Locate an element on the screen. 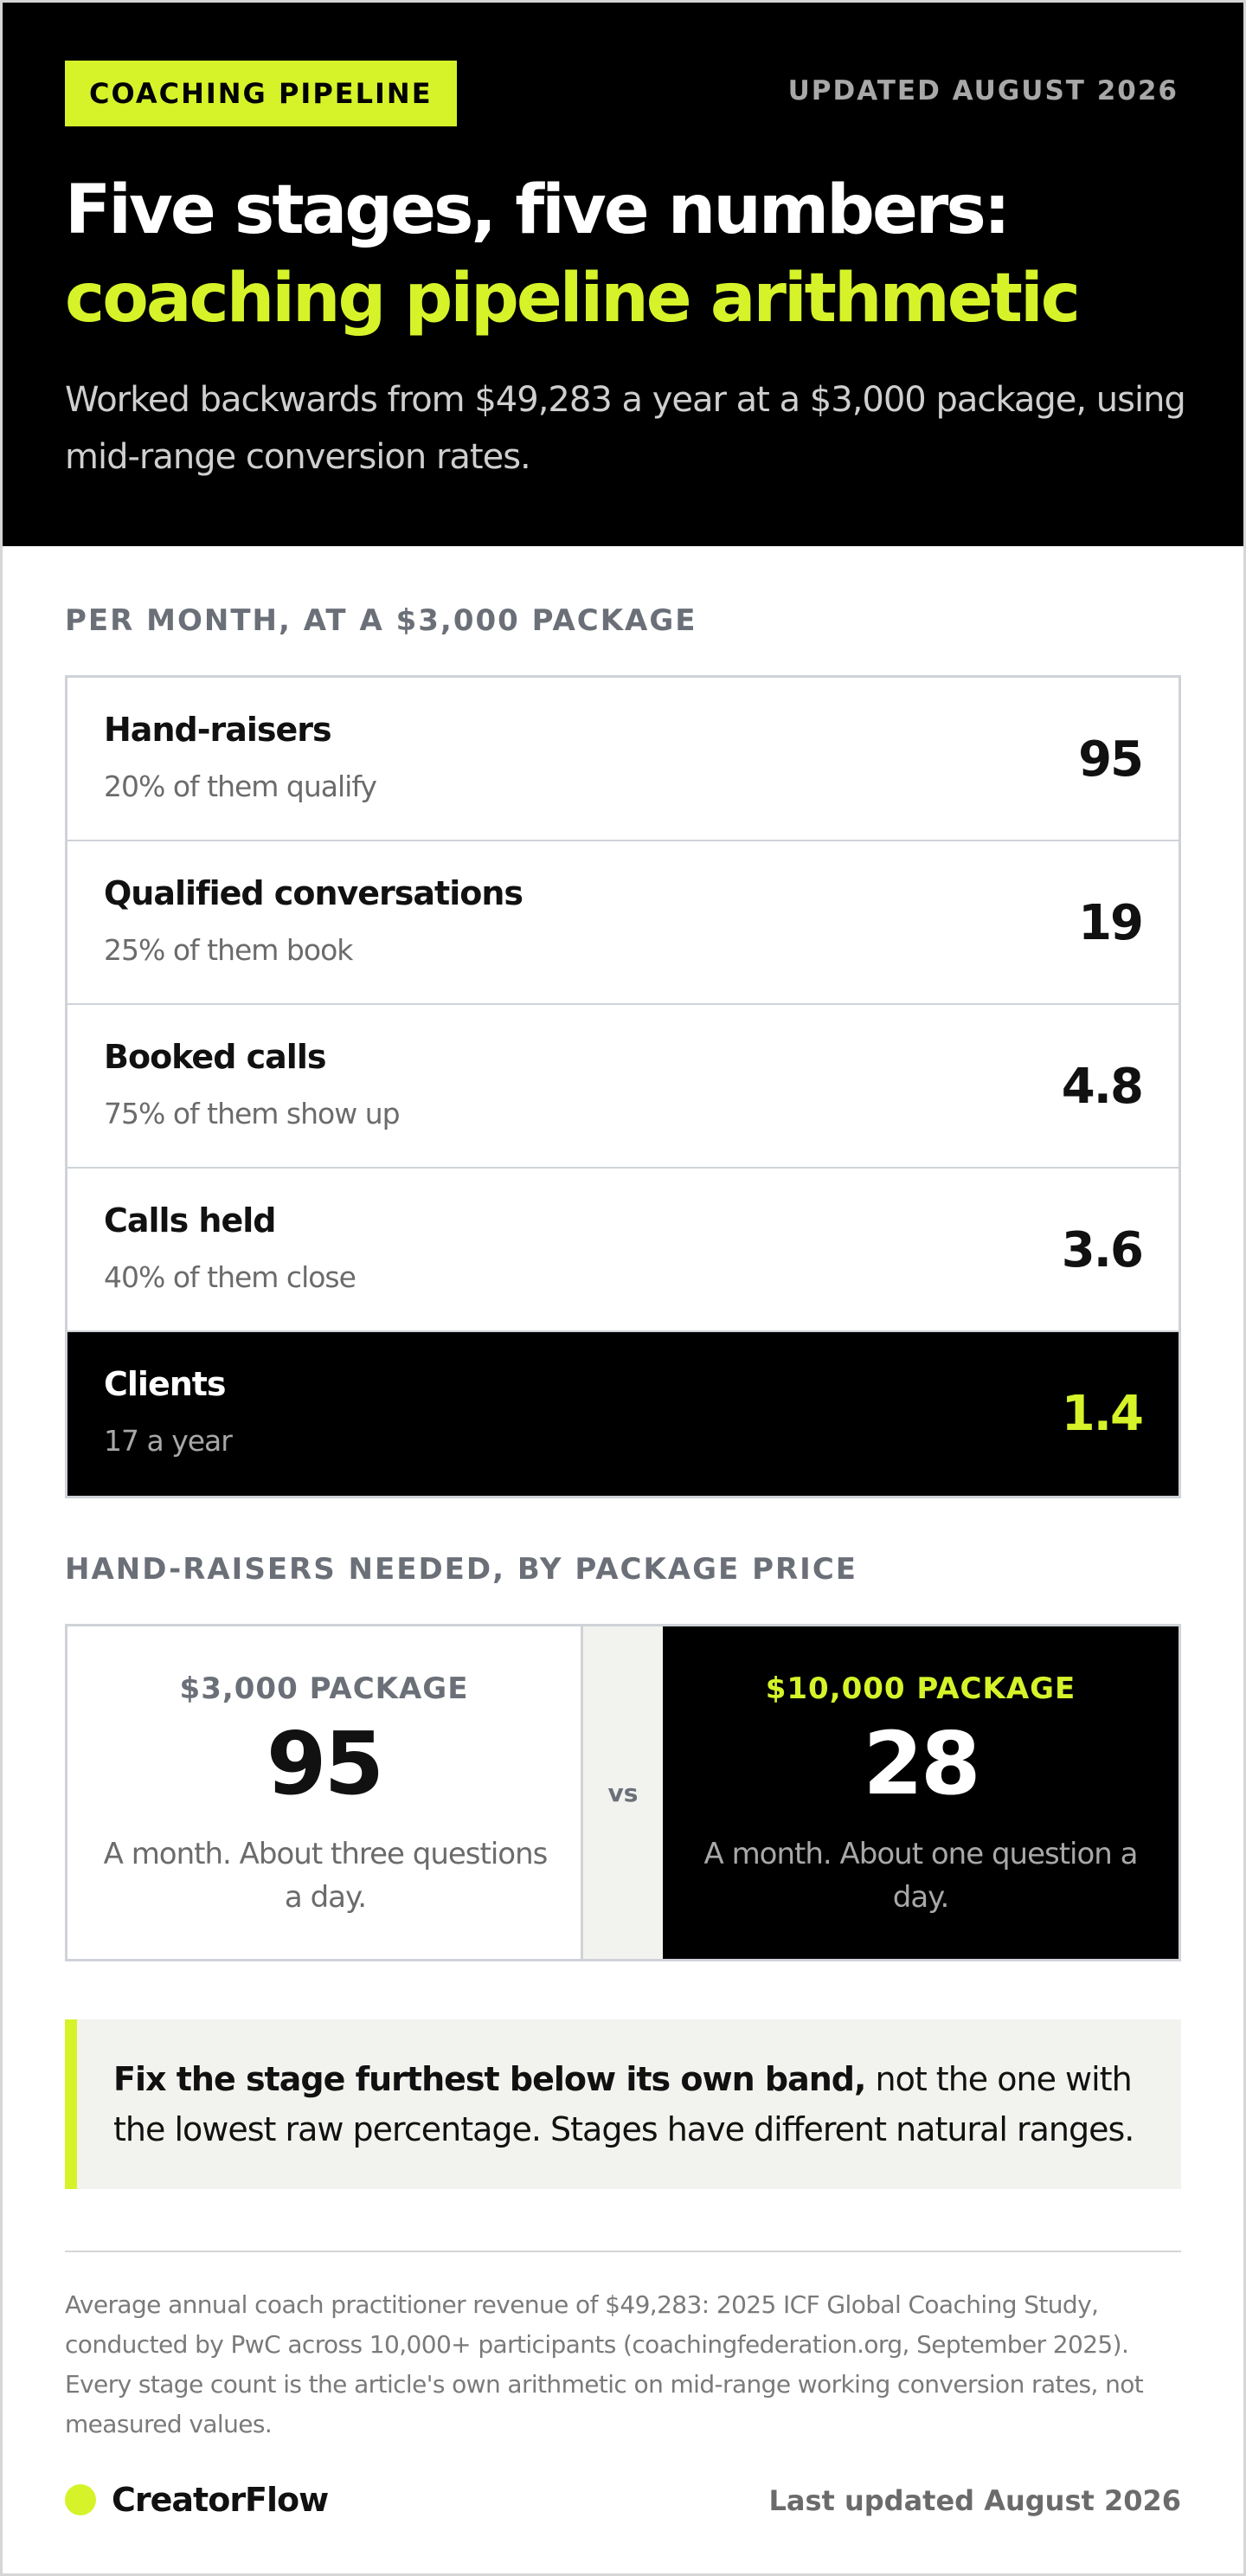  card-description: A month. About one question a day. is located at coordinates (921, 1876).